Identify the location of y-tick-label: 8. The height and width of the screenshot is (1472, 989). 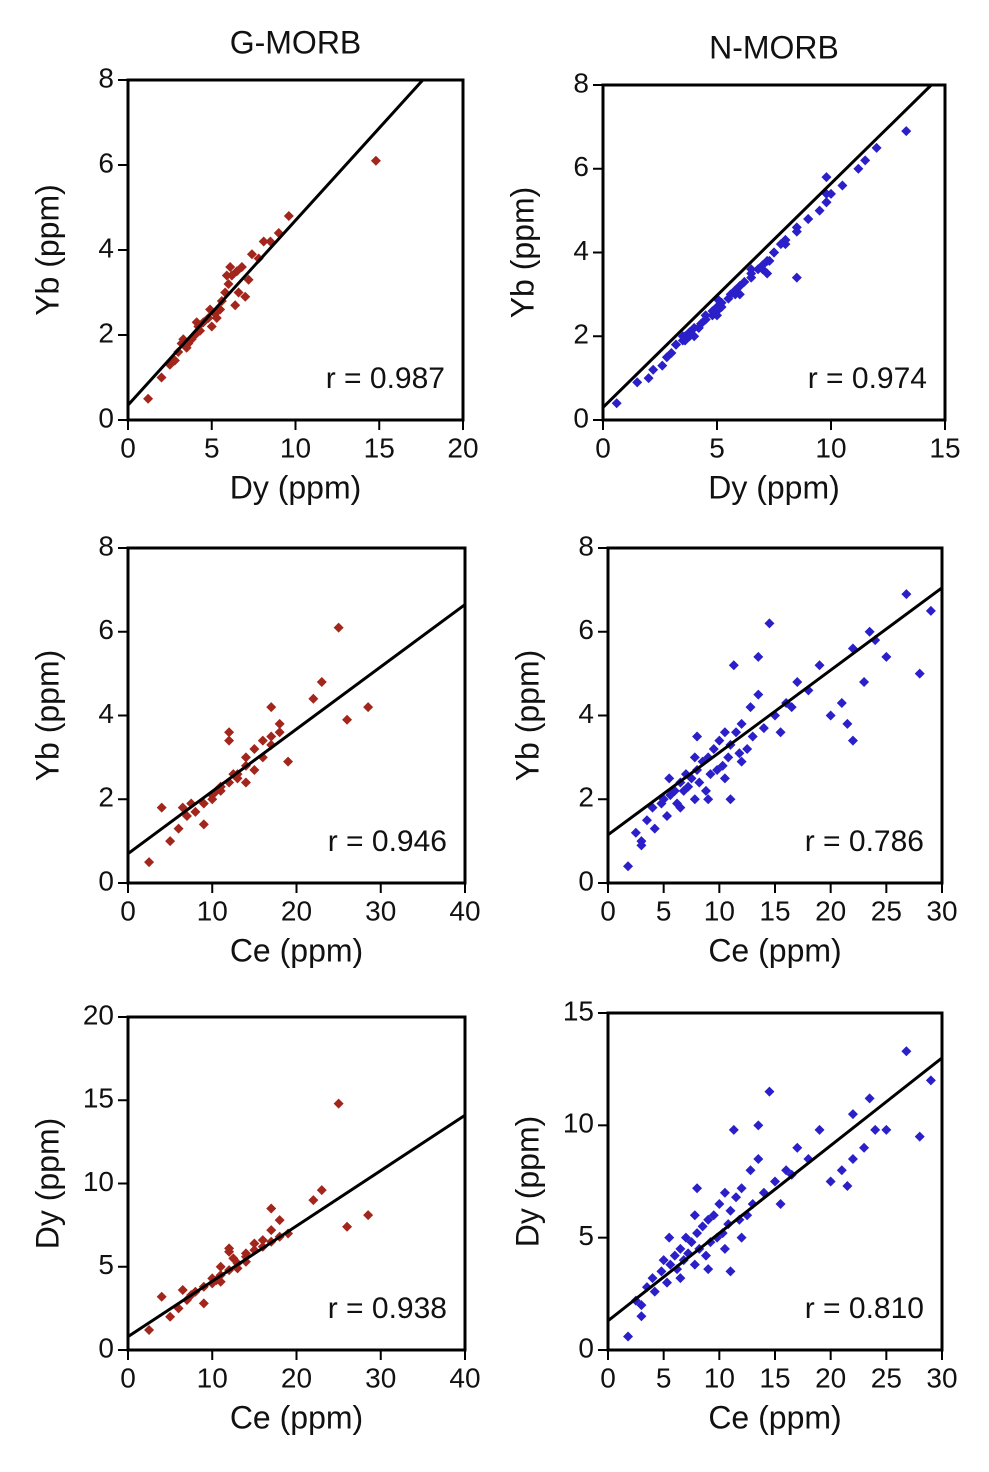
(106, 77).